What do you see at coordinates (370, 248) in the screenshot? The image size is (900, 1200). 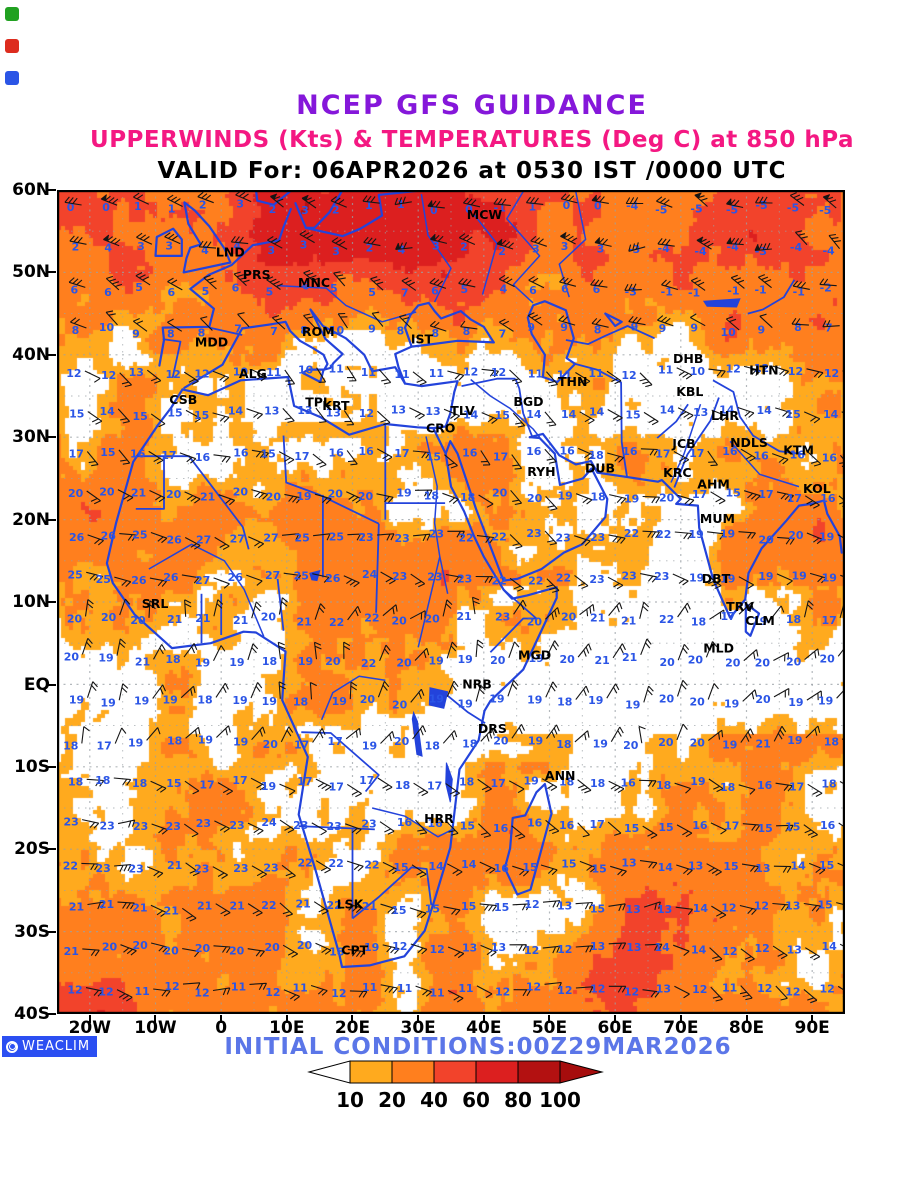 I see `temp-value: 2` at bounding box center [370, 248].